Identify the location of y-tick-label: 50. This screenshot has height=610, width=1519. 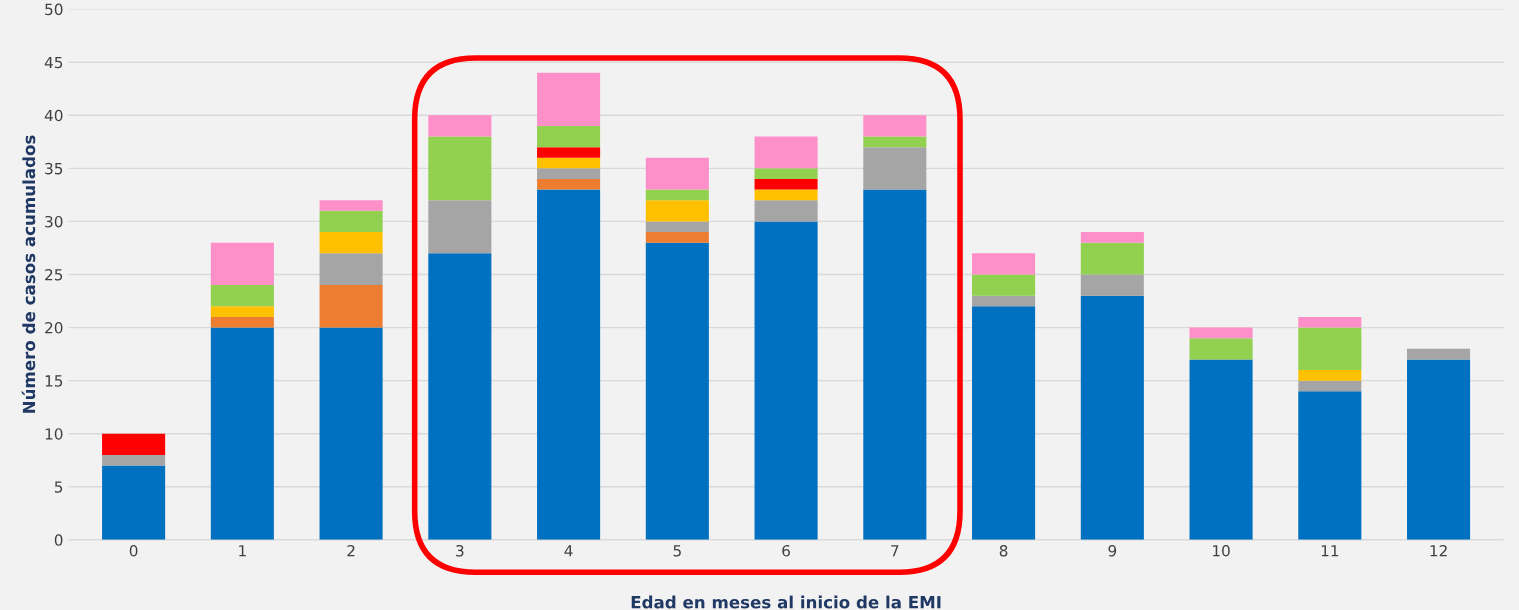
(54, 9).